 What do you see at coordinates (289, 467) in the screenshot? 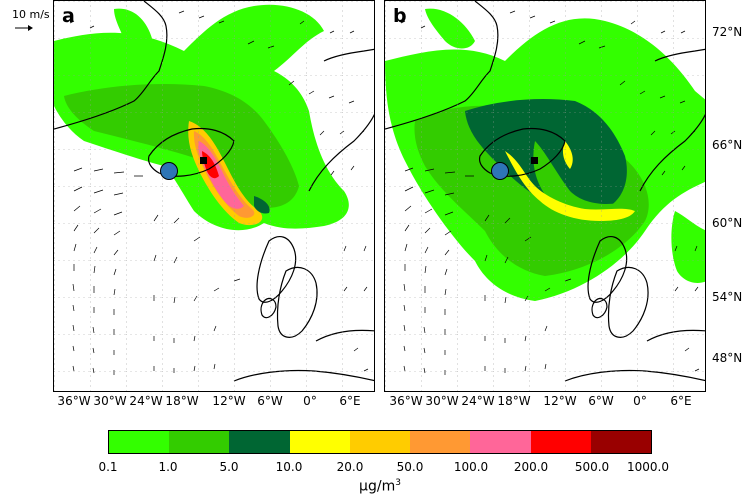
I see `colorbar-tick-label: 10.0` at bounding box center [289, 467].